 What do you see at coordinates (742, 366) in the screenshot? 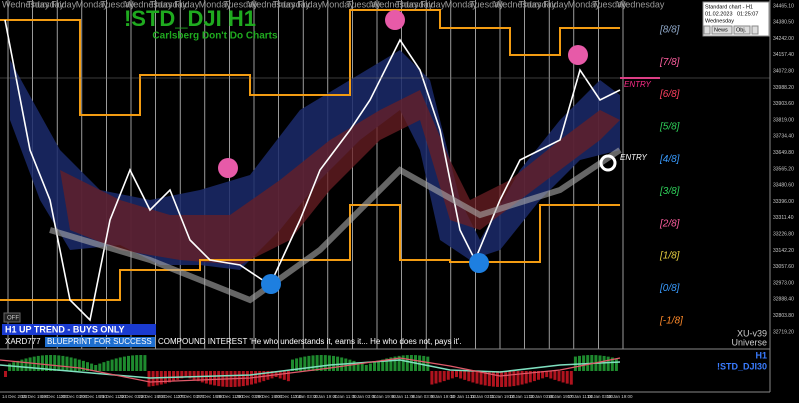
I see `indicator-symbol: !STD_DJI30` at bounding box center [742, 366].